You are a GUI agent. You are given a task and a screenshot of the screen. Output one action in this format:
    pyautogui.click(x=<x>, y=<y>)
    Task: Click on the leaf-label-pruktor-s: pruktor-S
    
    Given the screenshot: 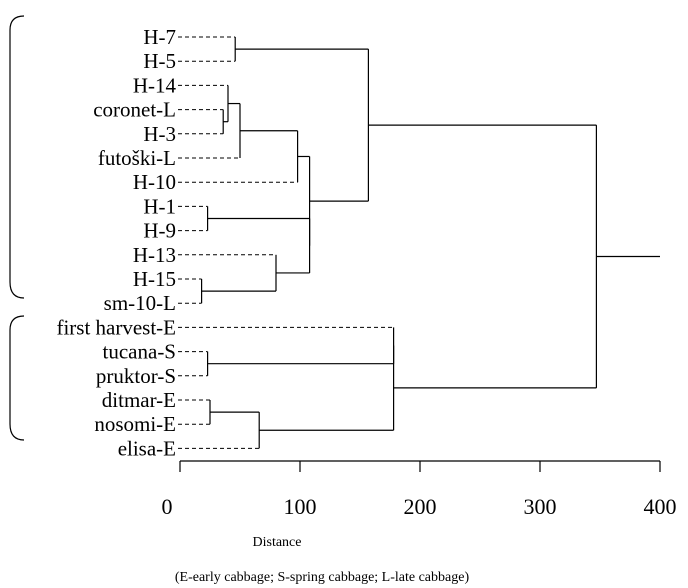 What is the action you would take?
    pyautogui.click(x=136, y=376)
    